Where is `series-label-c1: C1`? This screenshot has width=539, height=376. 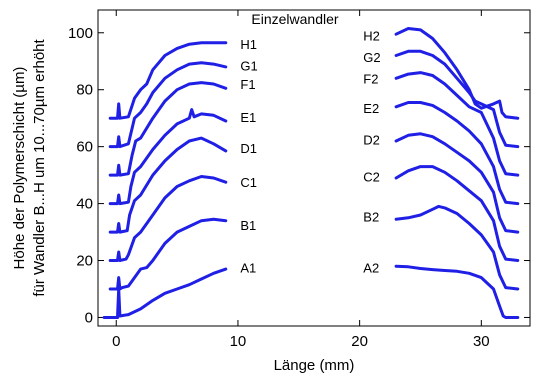 series-label-c1: C1 is located at coordinates (248, 182).